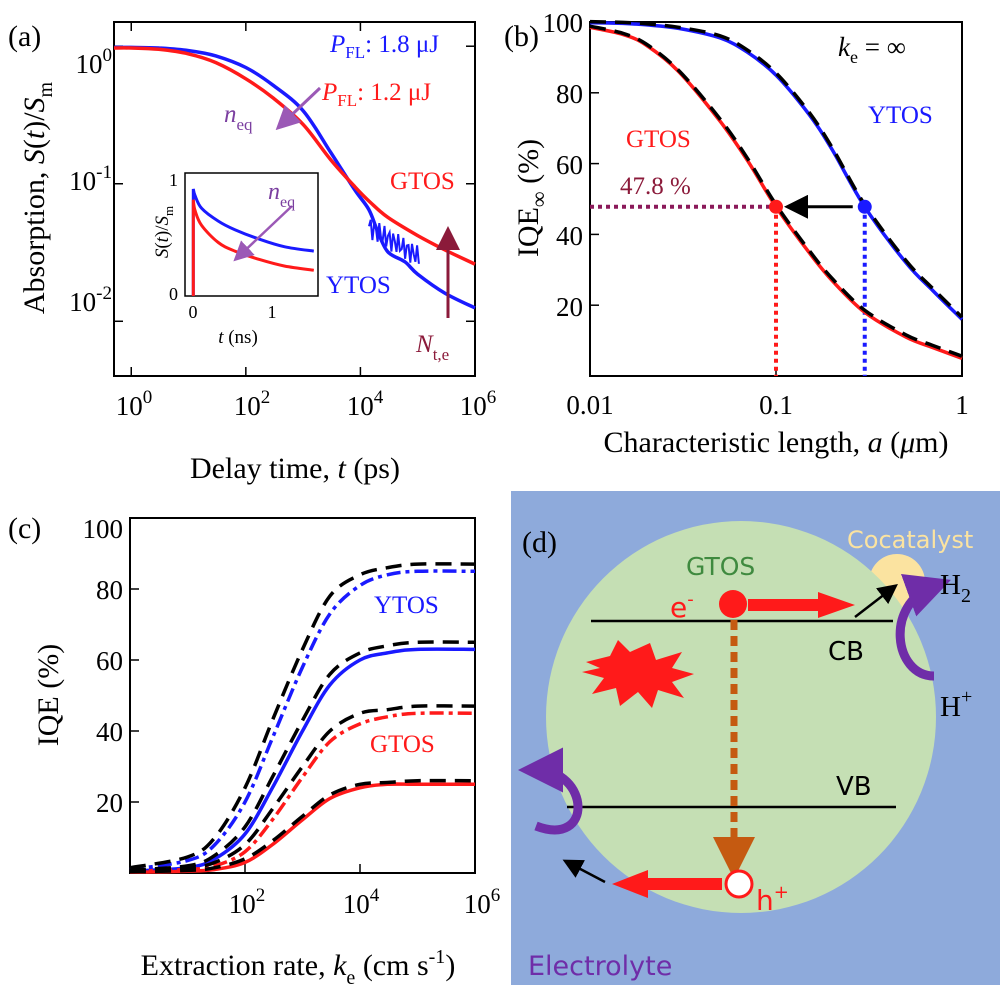  What do you see at coordinates (563, 23) in the screenshot?
I see `b-ytick-100: 100` at bounding box center [563, 23].